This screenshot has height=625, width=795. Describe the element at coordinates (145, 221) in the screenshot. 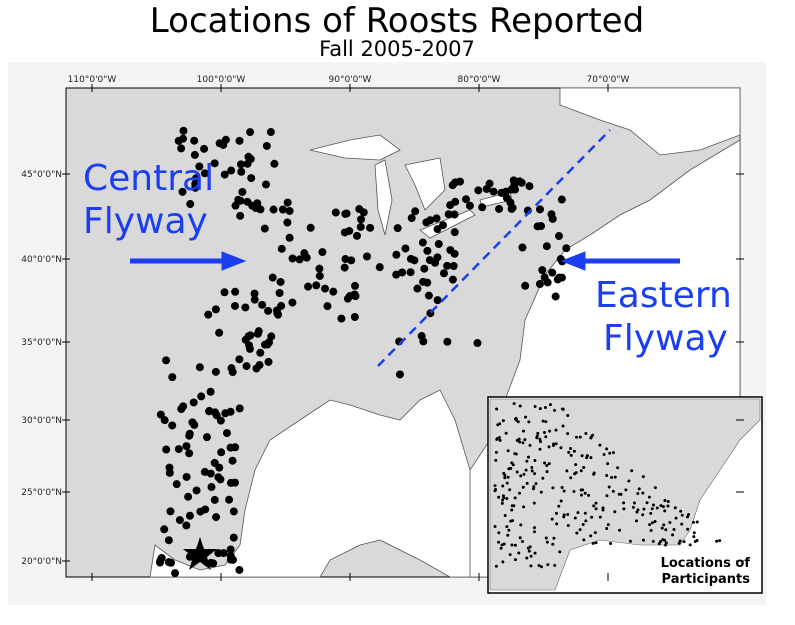

I see `central-flyway: Flyway` at that location.